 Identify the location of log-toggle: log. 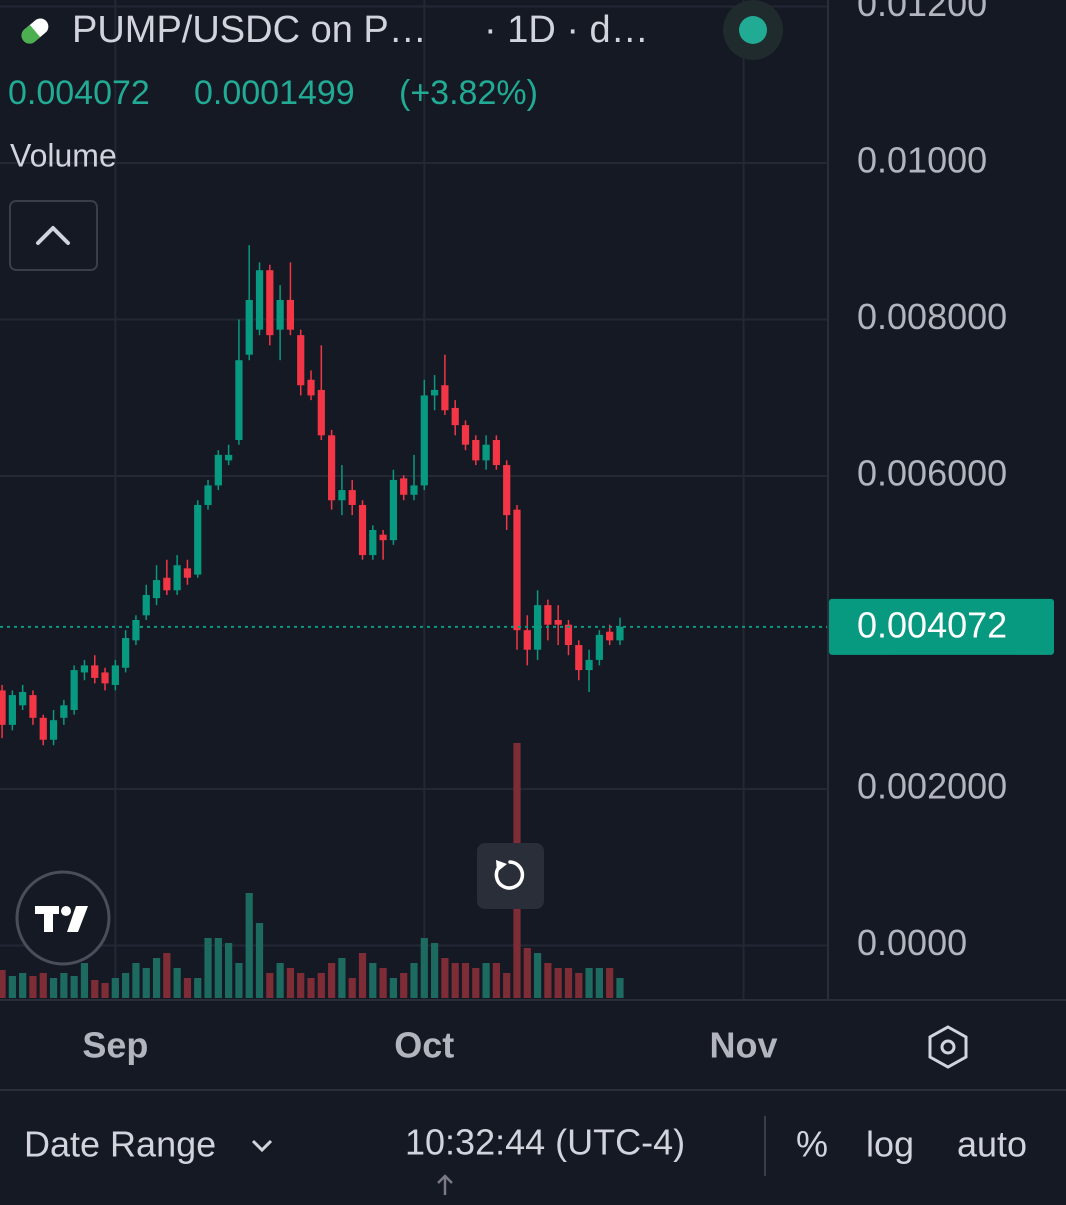
(890, 1144).